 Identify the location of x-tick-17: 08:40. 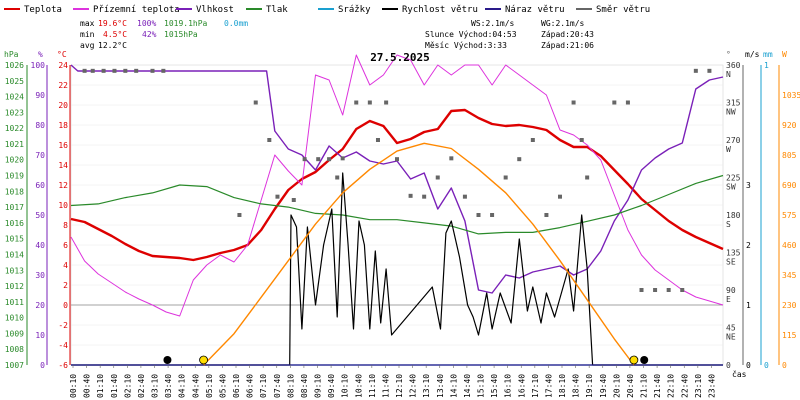
(304, 386).